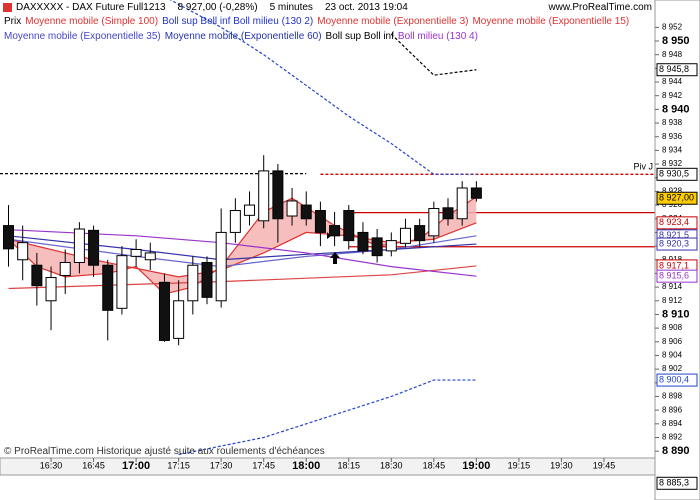 The width and height of the screenshot is (700, 500). Describe the element at coordinates (393, 21) in the screenshot. I see `legend-entry: Moyenne mobile (Exponentielle 3)` at that location.